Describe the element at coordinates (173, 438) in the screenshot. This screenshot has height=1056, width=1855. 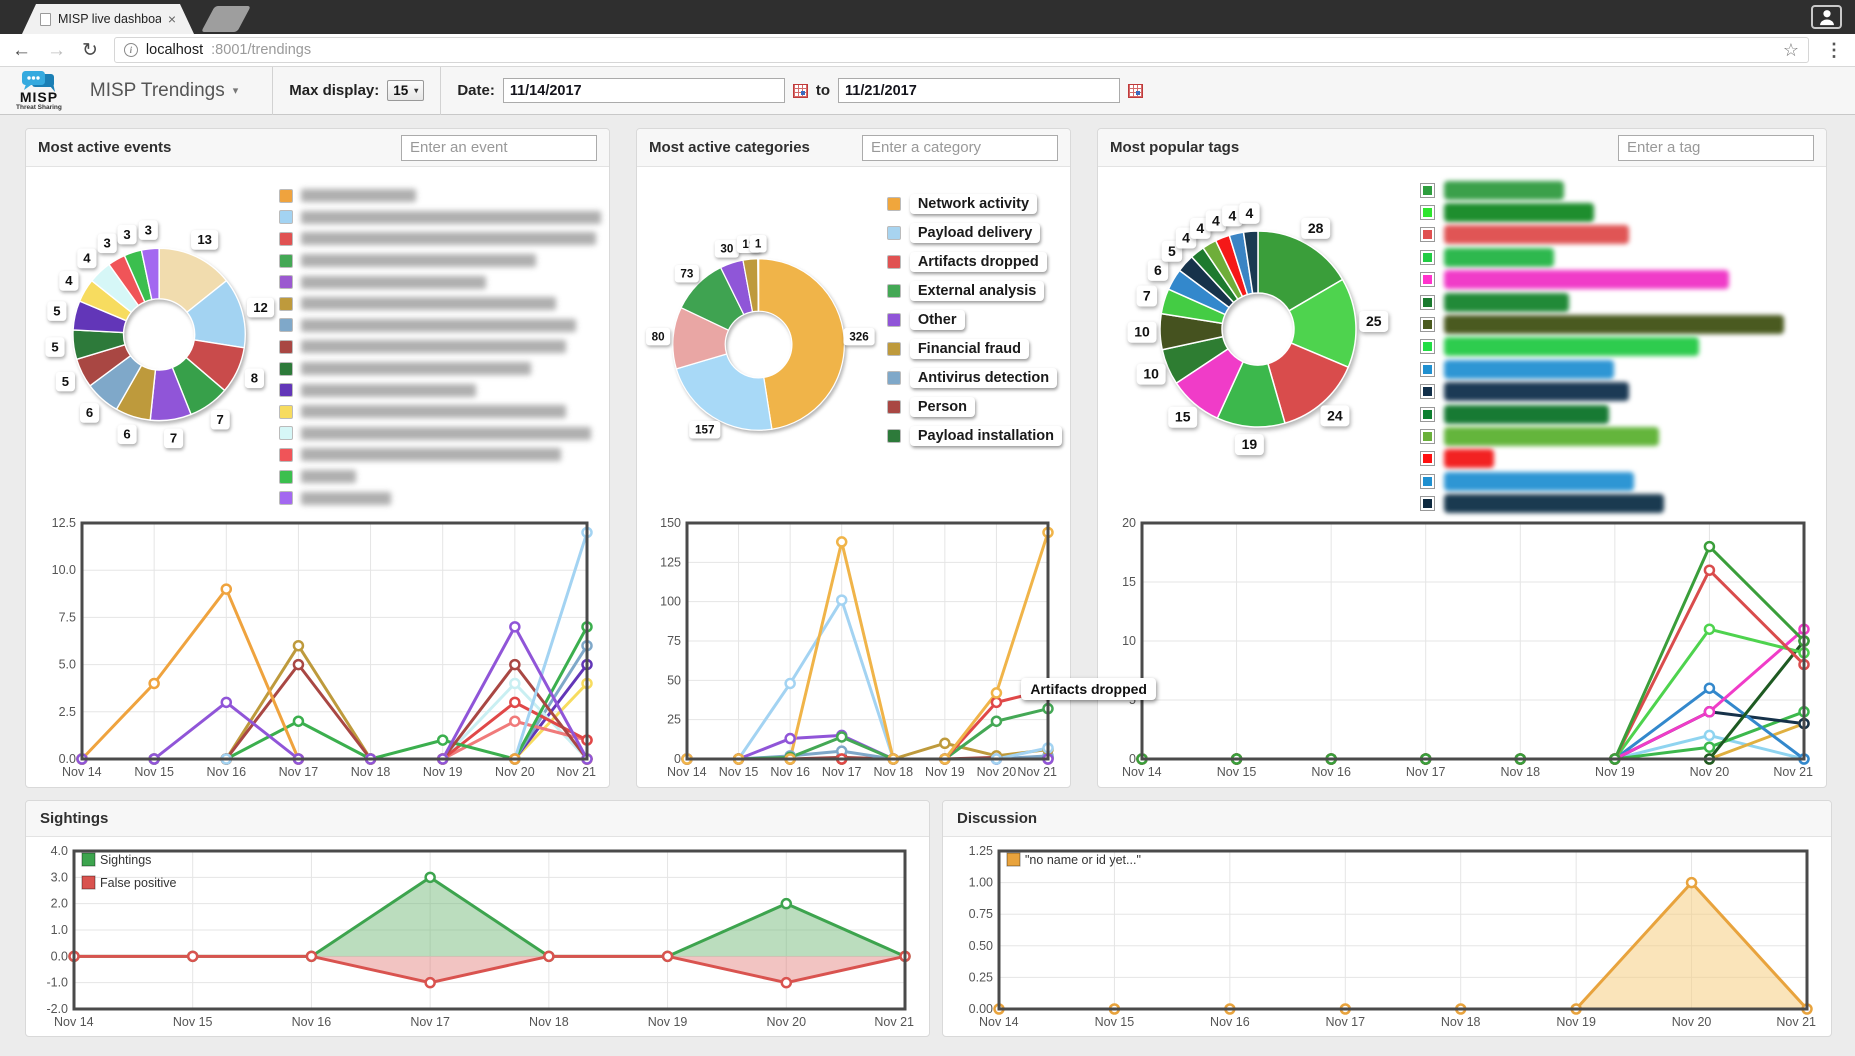
I see `svg-text: 7` at that location.